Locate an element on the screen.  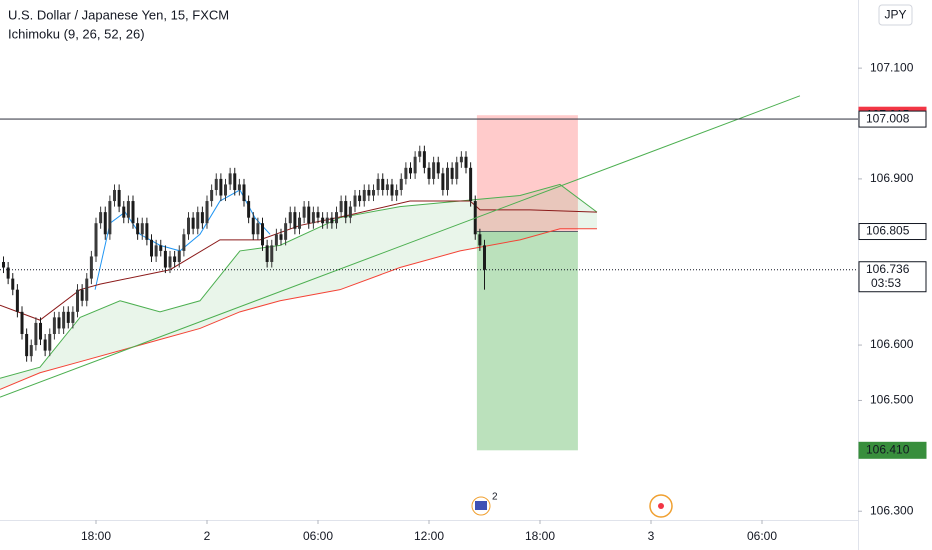
x-tick-label: 12:00 is located at coordinates (429, 536).